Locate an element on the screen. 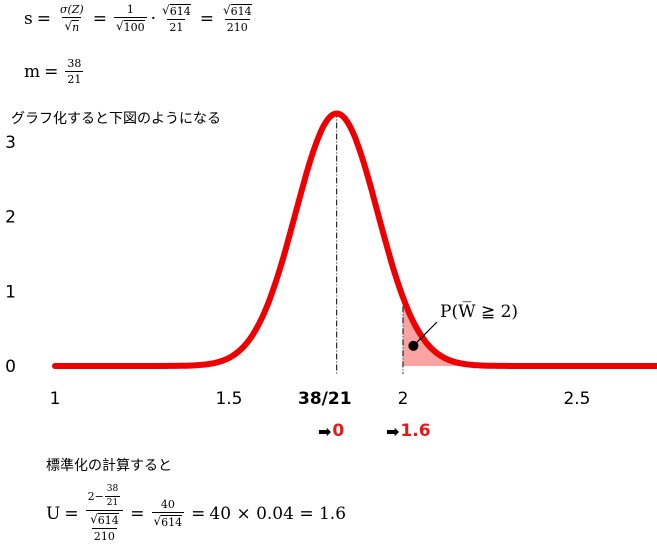  x-tick-label-2.5: 2.5 is located at coordinates (576, 399).